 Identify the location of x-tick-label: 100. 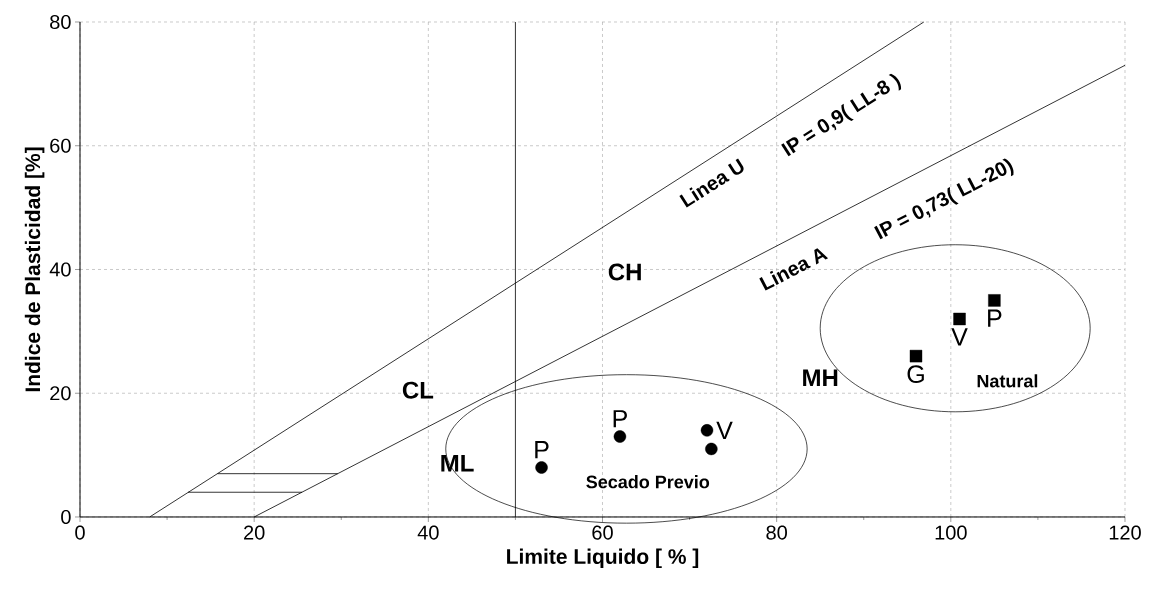
(951, 532).